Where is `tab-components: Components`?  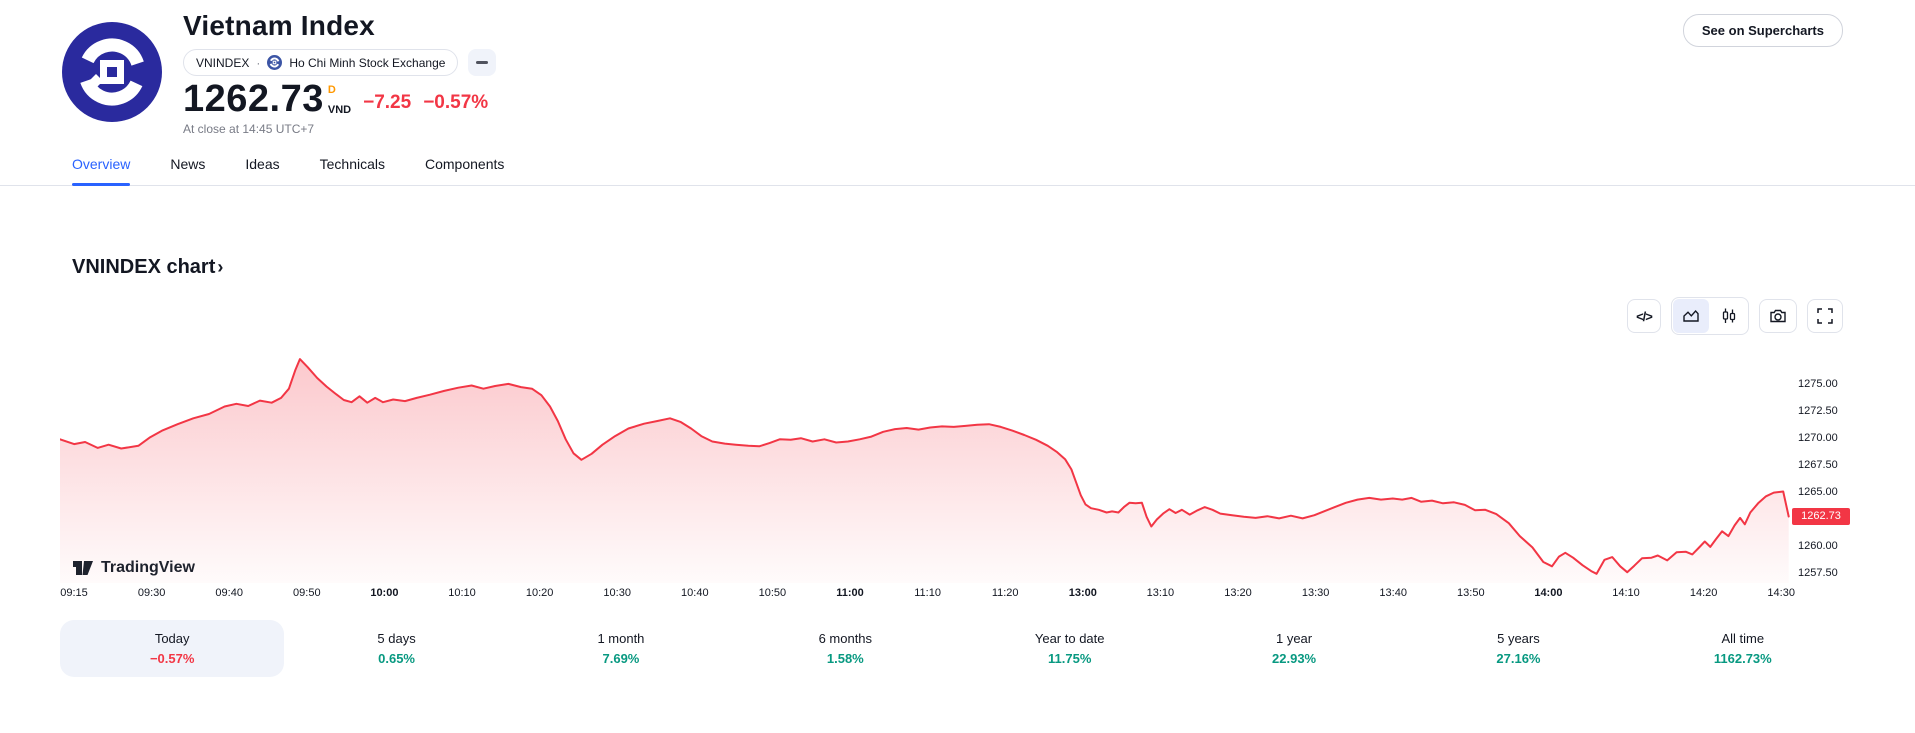
tab-components: Components is located at coordinates (465, 164).